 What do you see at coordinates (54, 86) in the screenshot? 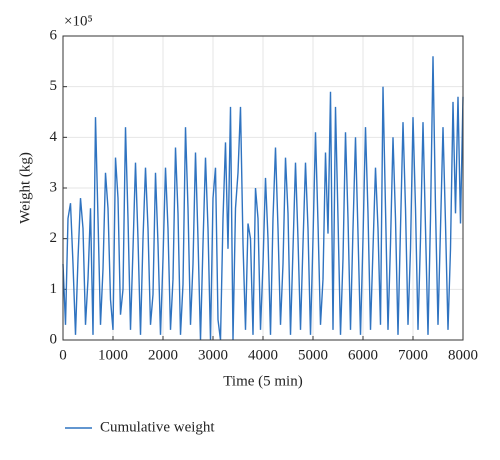
I see `y-tick-label: 5` at bounding box center [54, 86].